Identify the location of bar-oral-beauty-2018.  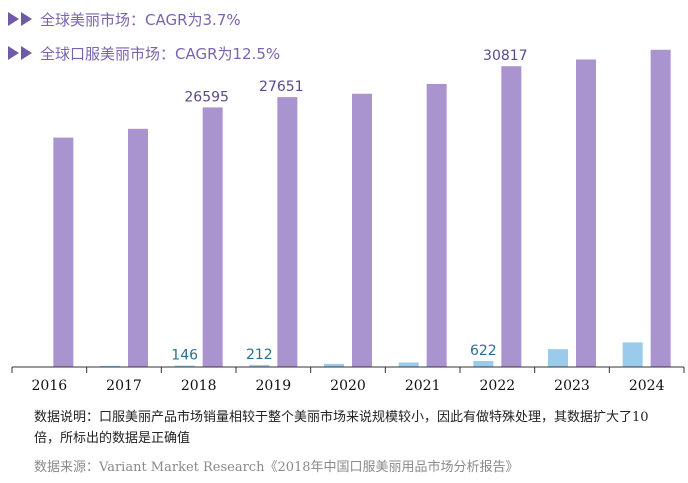
(184, 366).